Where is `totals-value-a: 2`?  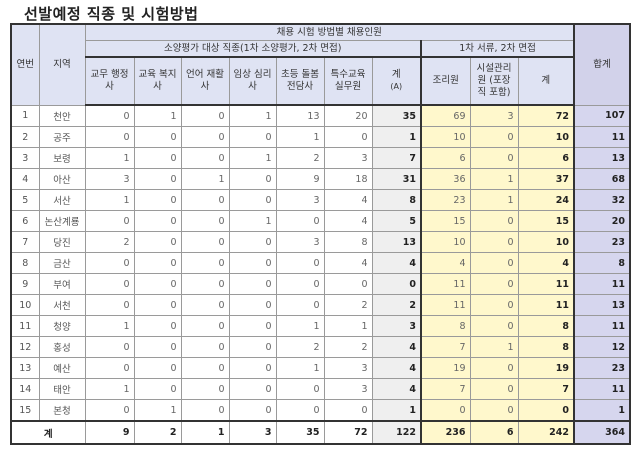 totals-value-a: 2 is located at coordinates (157, 432).